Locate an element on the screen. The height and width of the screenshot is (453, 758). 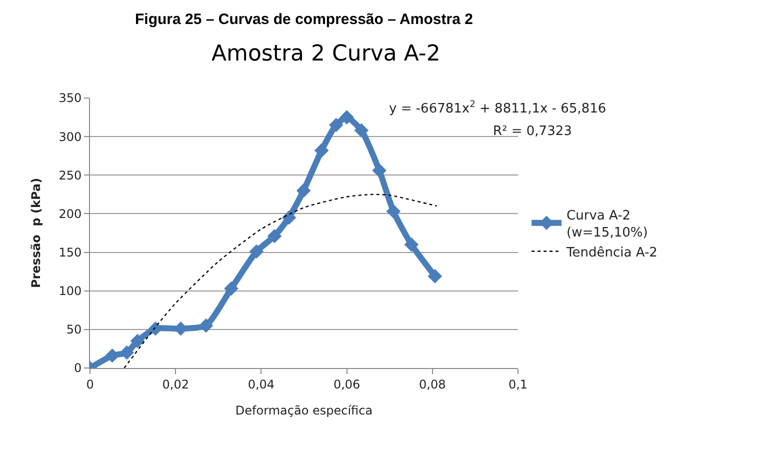
y-tick-label: 150 is located at coordinates (70, 252).